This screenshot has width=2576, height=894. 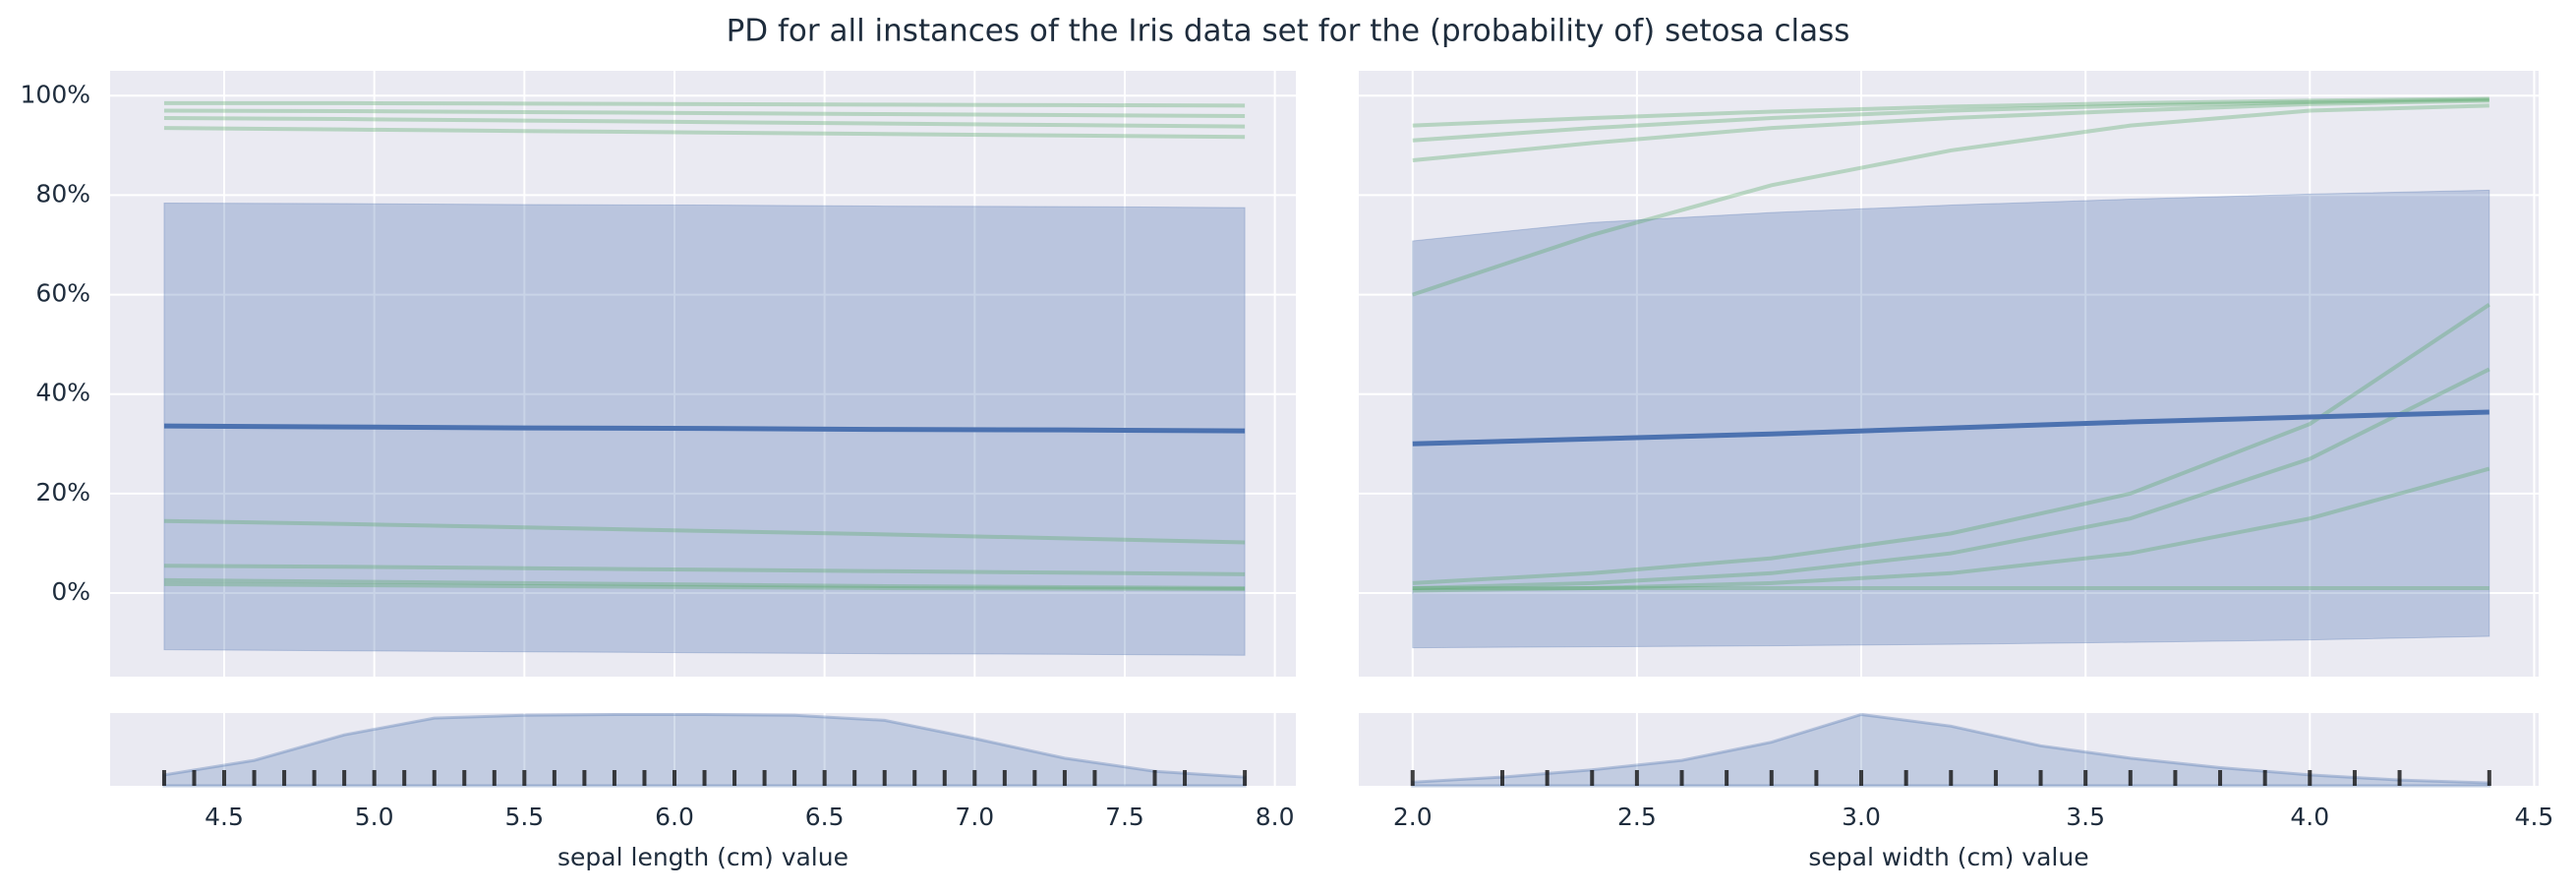 I want to click on y-tick-label: 40%, so click(x=62, y=393).